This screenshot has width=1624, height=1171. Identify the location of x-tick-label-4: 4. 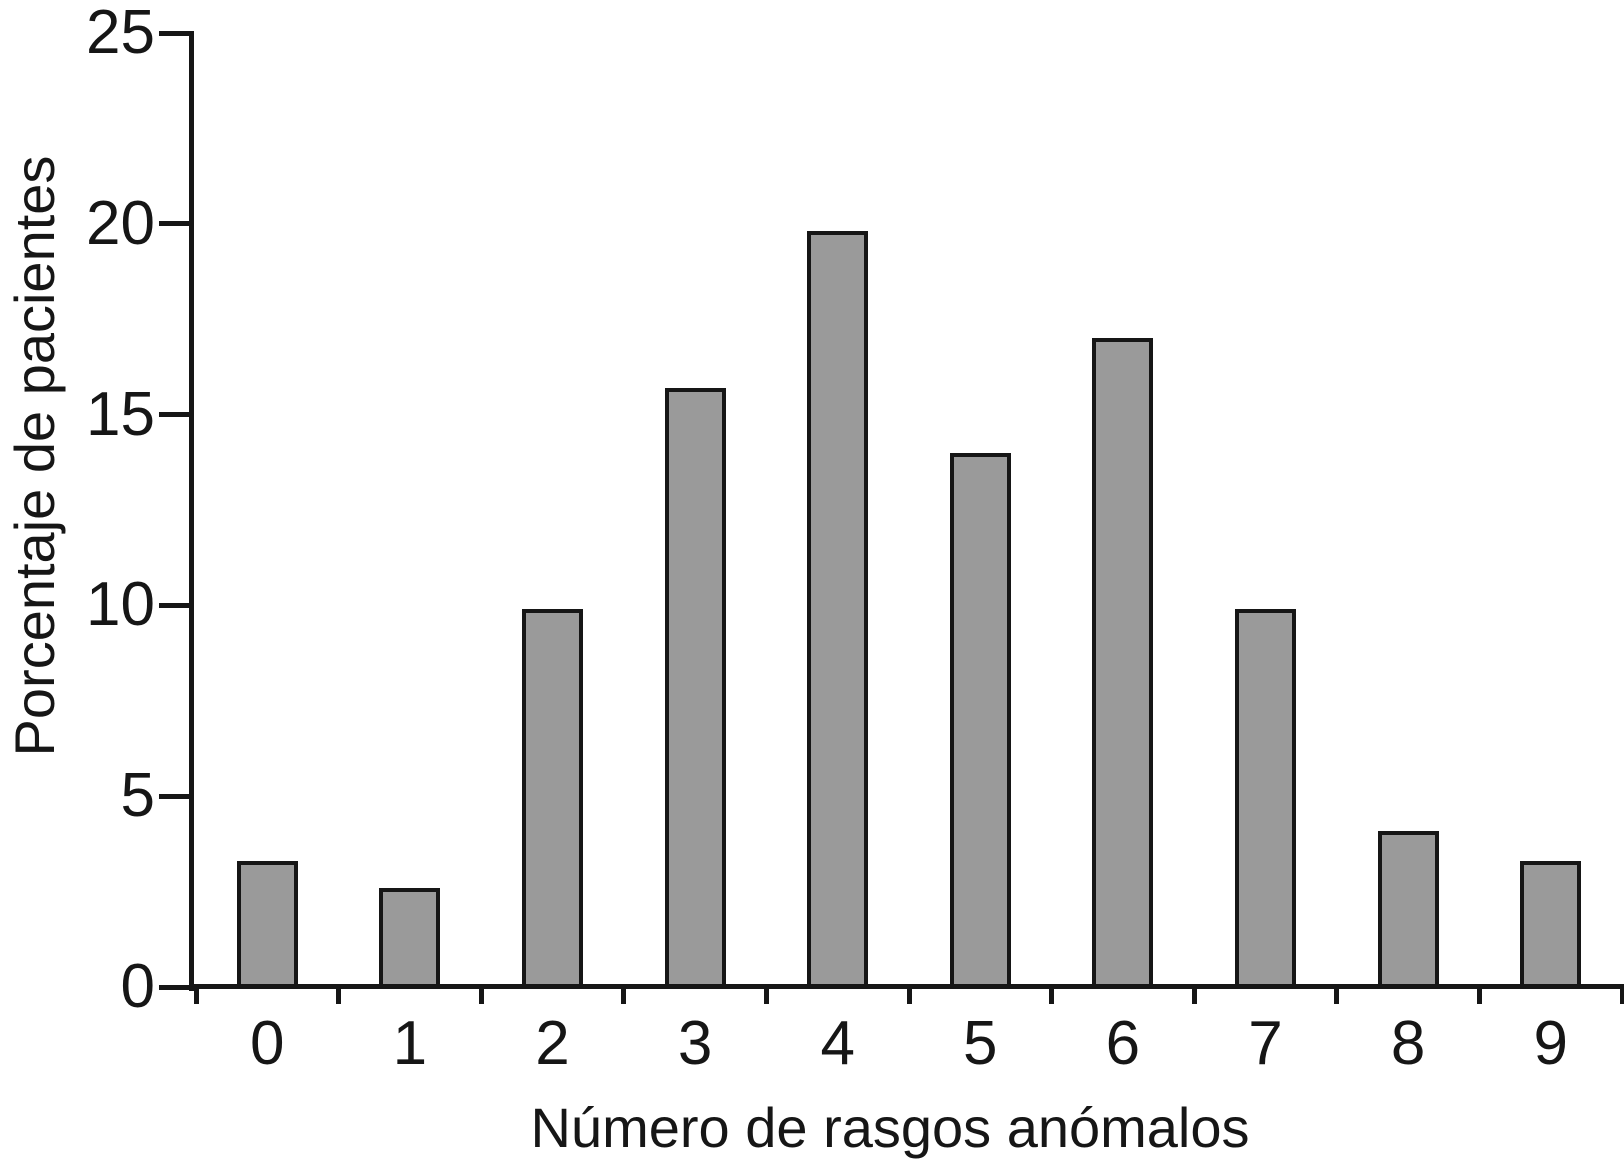
(837, 1043).